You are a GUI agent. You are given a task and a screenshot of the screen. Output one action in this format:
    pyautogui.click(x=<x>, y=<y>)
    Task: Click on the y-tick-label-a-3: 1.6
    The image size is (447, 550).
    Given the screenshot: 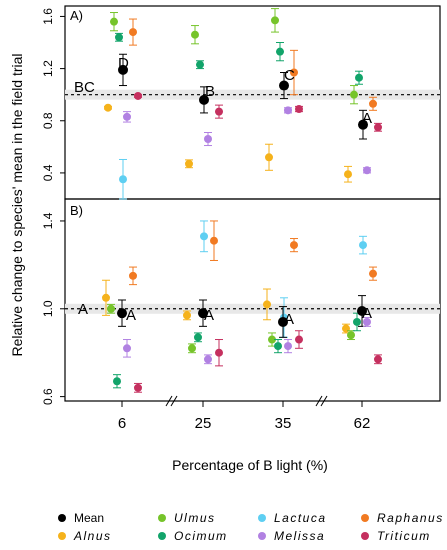 What is the action you would take?
    pyautogui.click(x=48, y=16)
    